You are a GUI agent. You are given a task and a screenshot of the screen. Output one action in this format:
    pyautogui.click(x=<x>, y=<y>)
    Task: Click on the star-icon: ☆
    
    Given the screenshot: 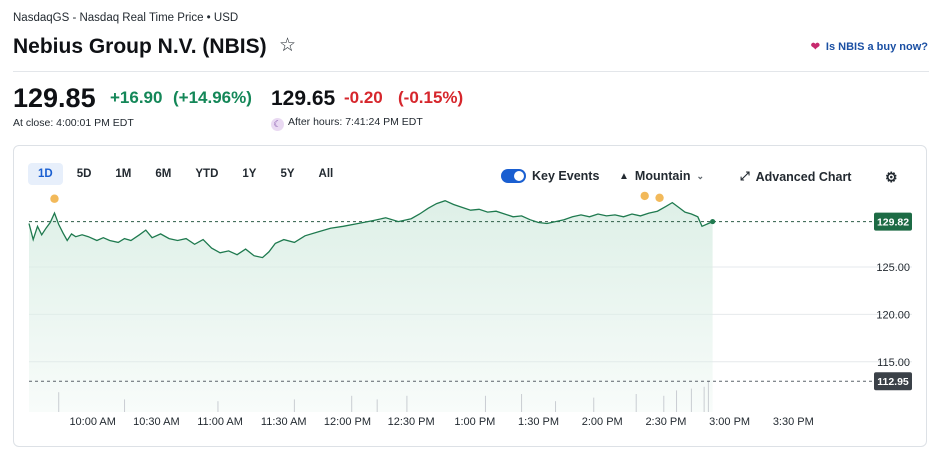 What is the action you would take?
    pyautogui.click(x=288, y=45)
    